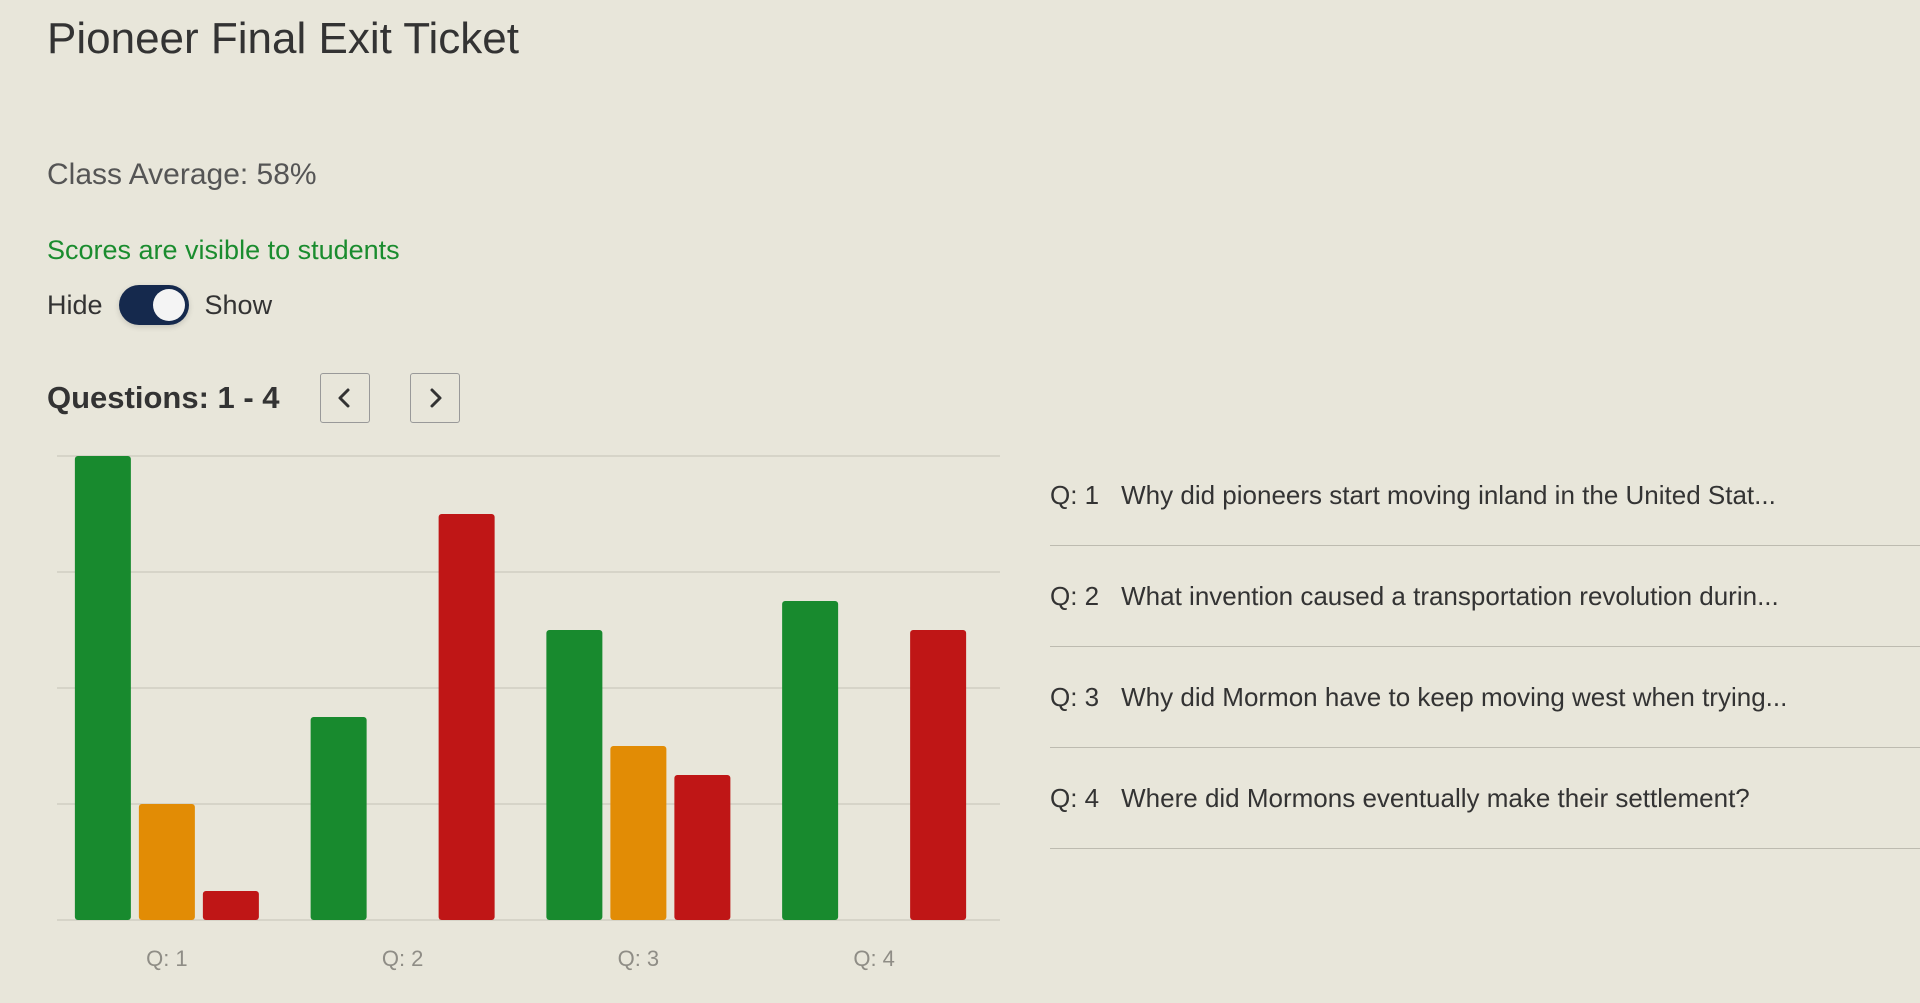 This screenshot has height=1003, width=1920. I want to click on visibility-toggle-row: Hide Show, so click(159, 305).